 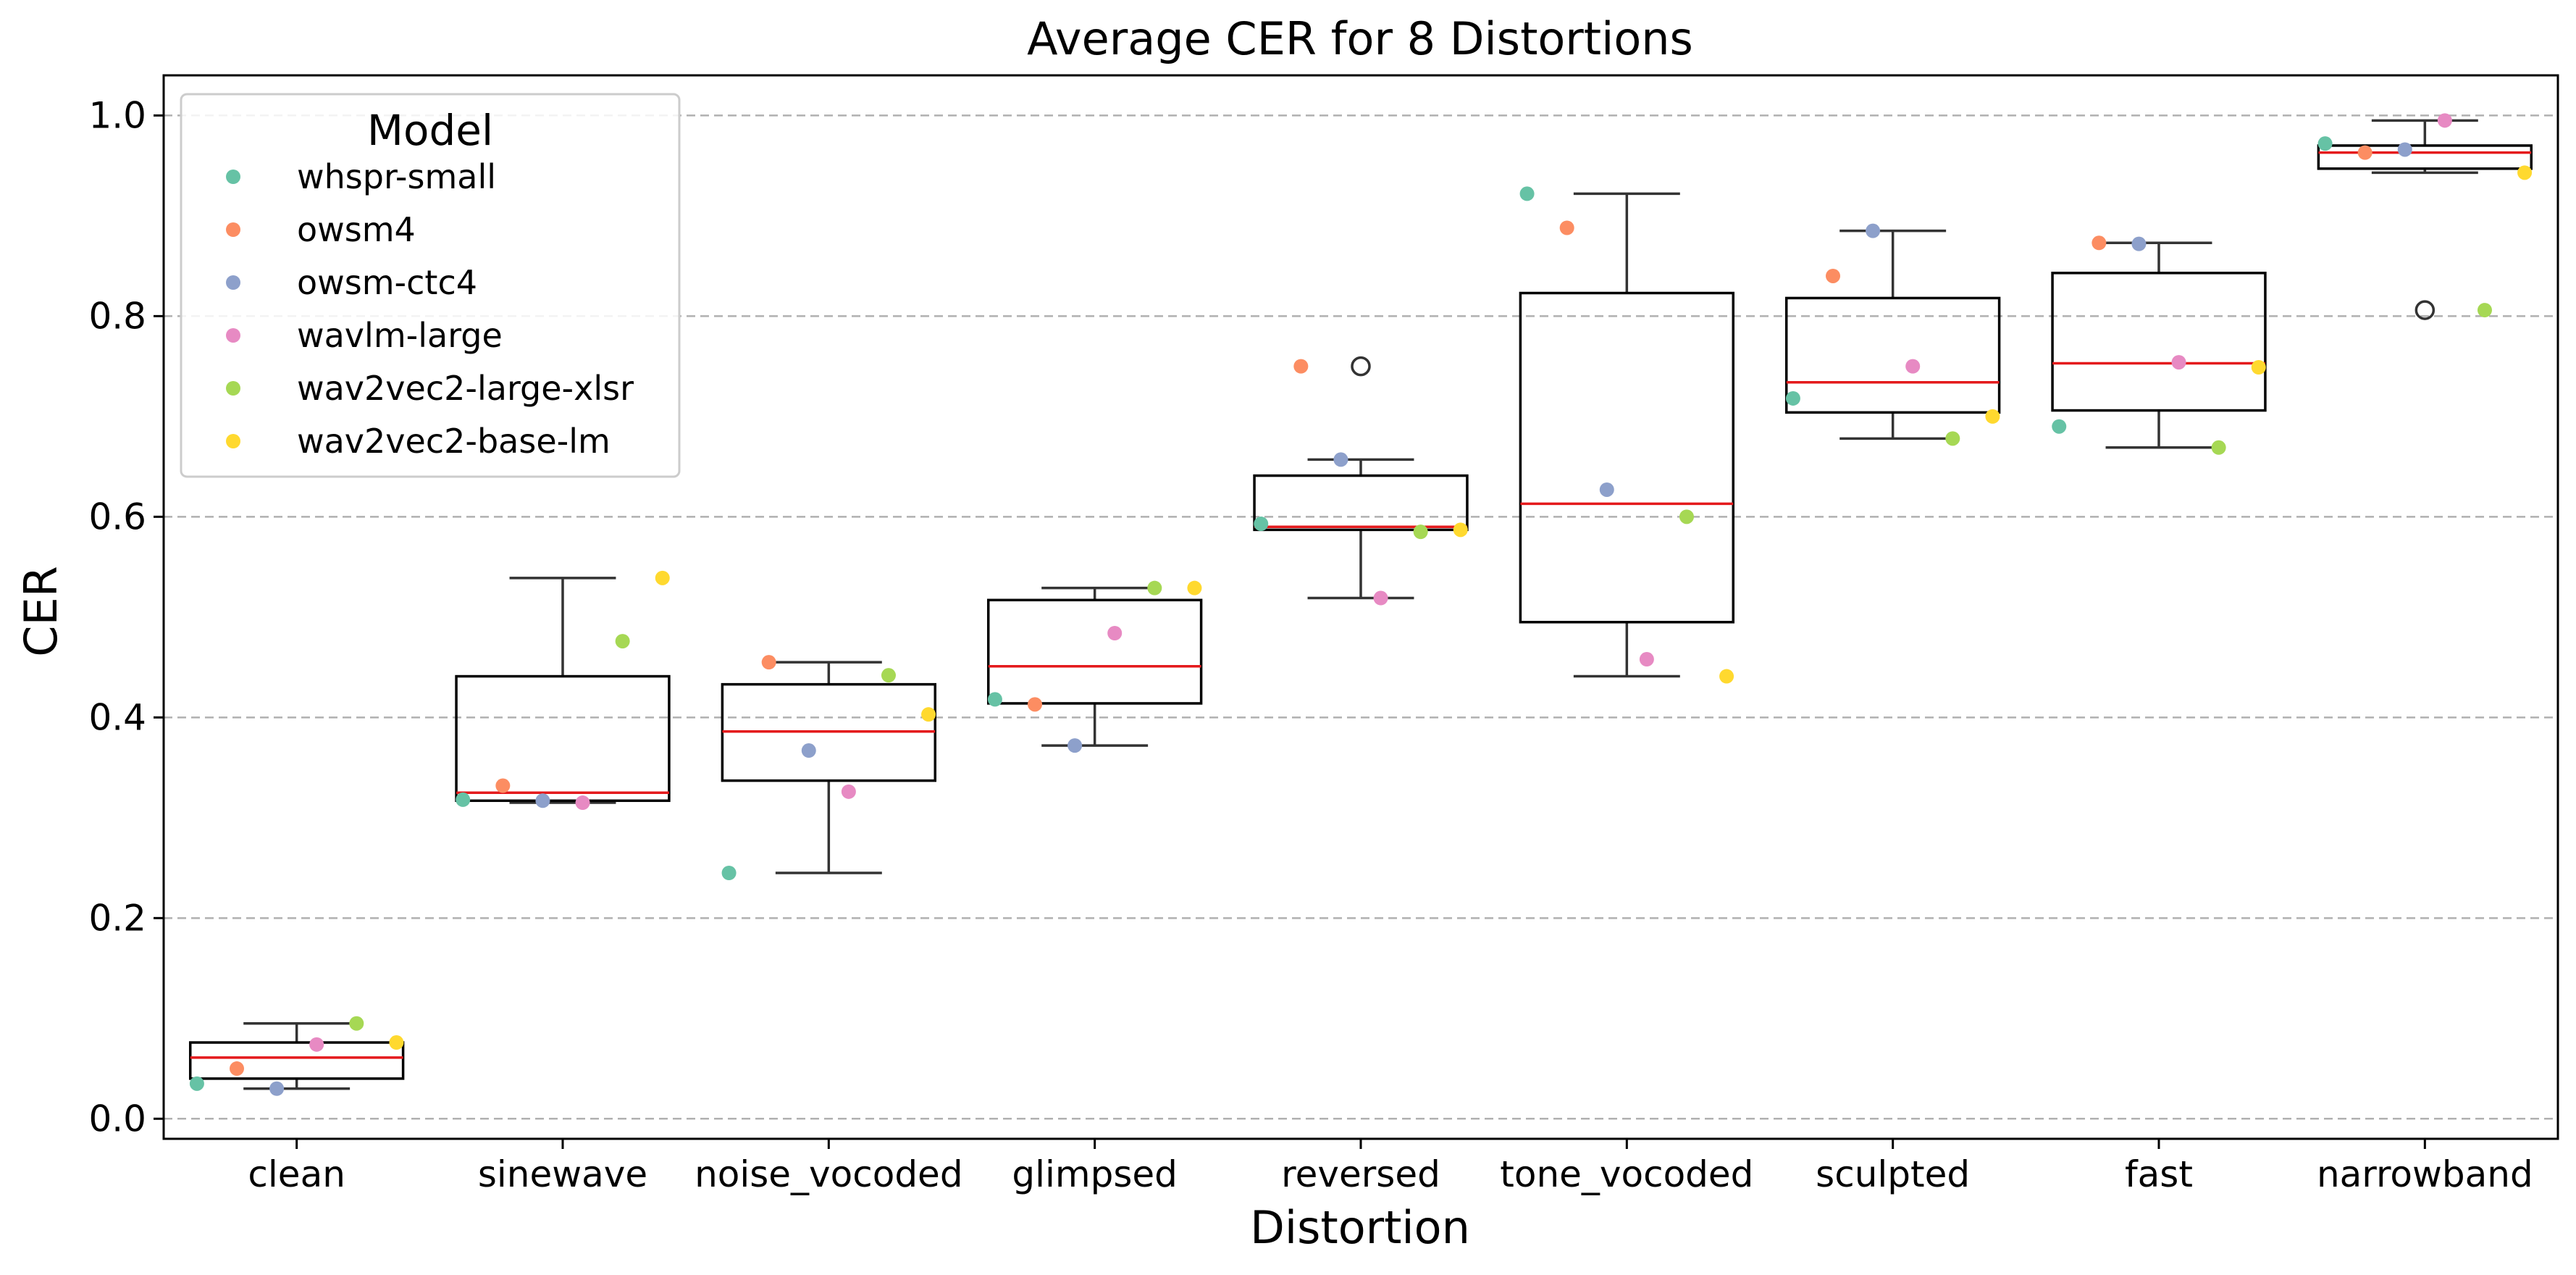 What do you see at coordinates (828, 1174) in the screenshot?
I see `x-tick-label: noise_vocoded` at bounding box center [828, 1174].